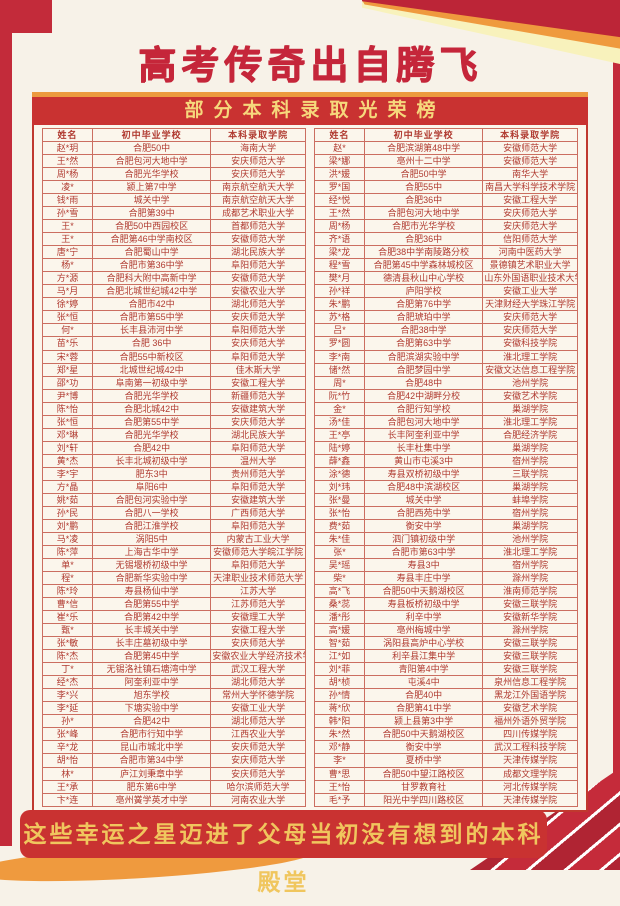 This screenshot has height=906, width=620. What do you see at coordinates (423, 708) in the screenshot?
I see `middle-school-cell: 合肥第41中学` at bounding box center [423, 708].